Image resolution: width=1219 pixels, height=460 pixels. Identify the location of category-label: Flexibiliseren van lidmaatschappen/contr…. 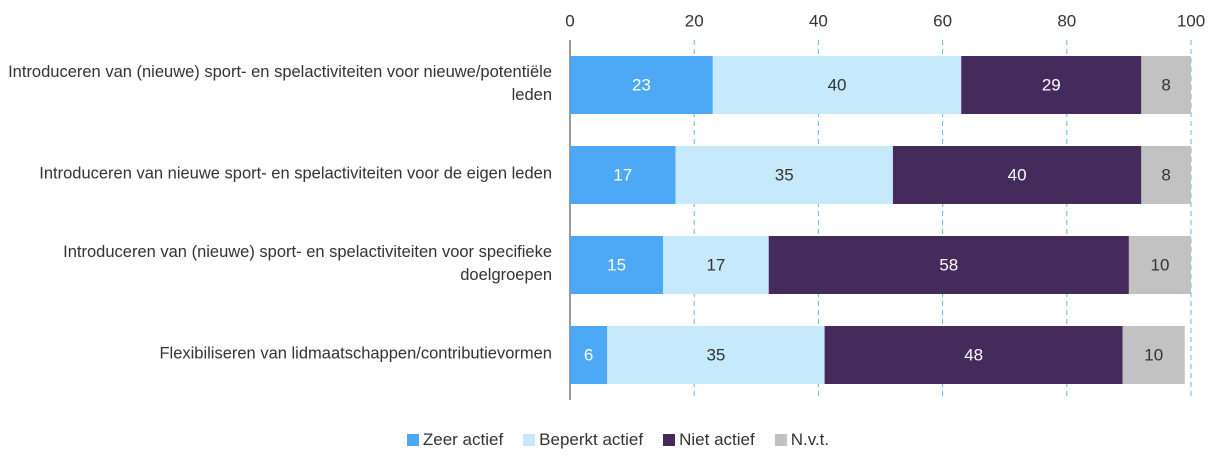
(355, 353).